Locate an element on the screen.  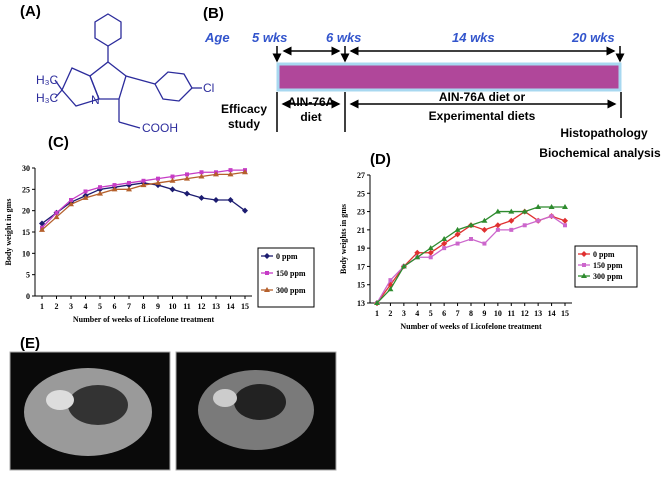
phase-label: AIN-76A is located at coordinates (311, 102).